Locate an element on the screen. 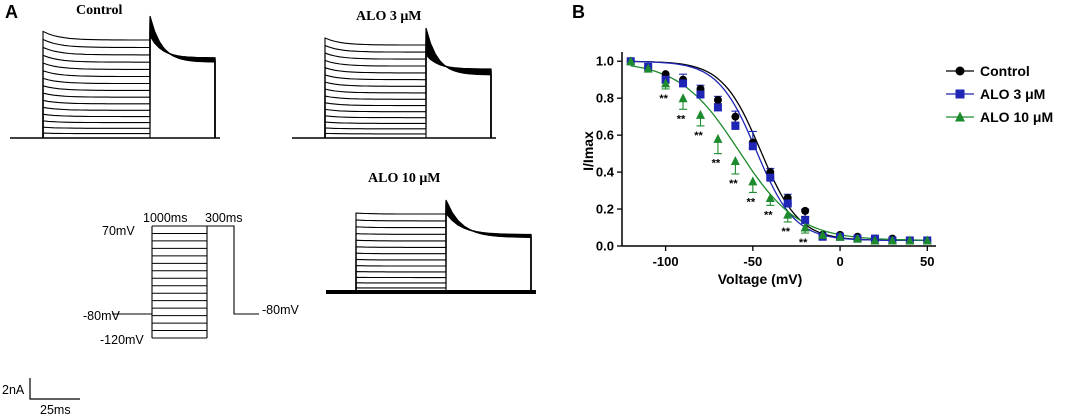  x-axis-title: Voltage (mV) is located at coordinates (760, 279).